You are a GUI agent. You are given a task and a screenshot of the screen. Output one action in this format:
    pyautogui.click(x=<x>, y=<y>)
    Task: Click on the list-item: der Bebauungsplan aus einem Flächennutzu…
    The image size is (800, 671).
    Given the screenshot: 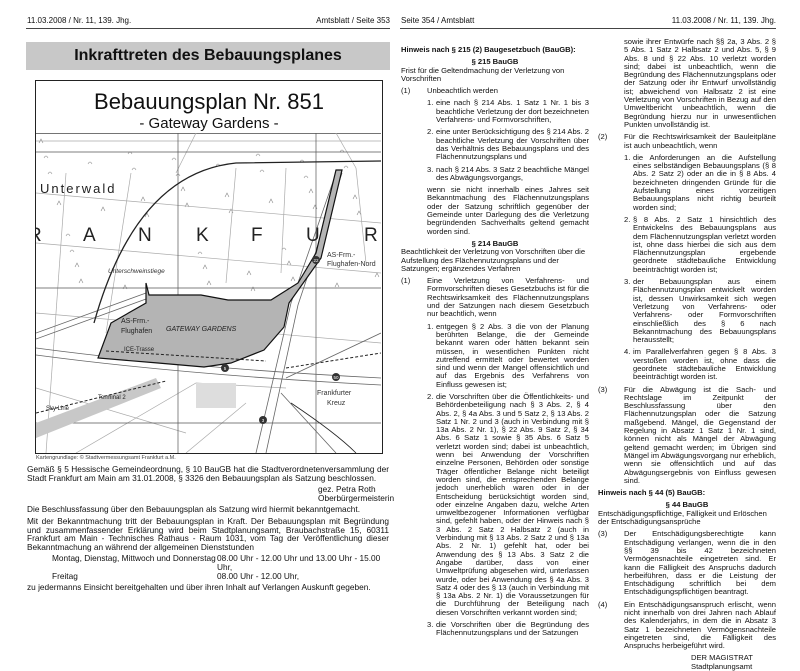 What is the action you would take?
    pyautogui.click(x=704, y=311)
    